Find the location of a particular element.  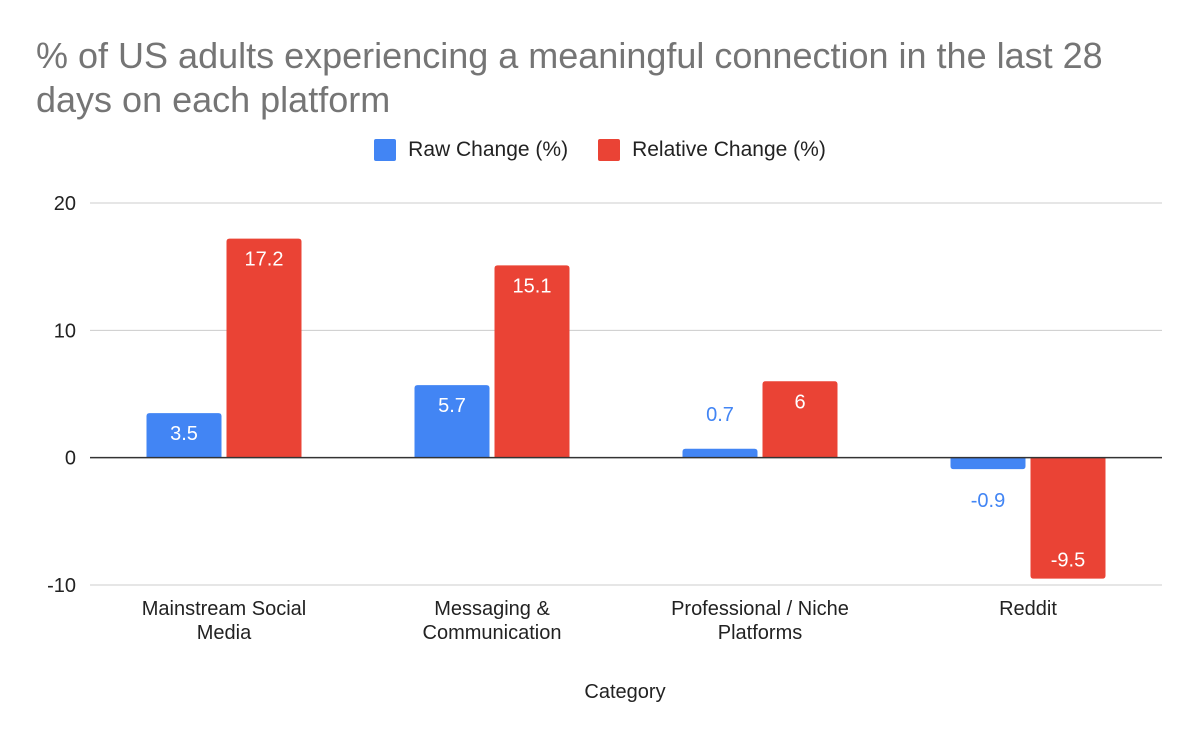

y-tick-label: -10 is located at coordinates (61, 586).